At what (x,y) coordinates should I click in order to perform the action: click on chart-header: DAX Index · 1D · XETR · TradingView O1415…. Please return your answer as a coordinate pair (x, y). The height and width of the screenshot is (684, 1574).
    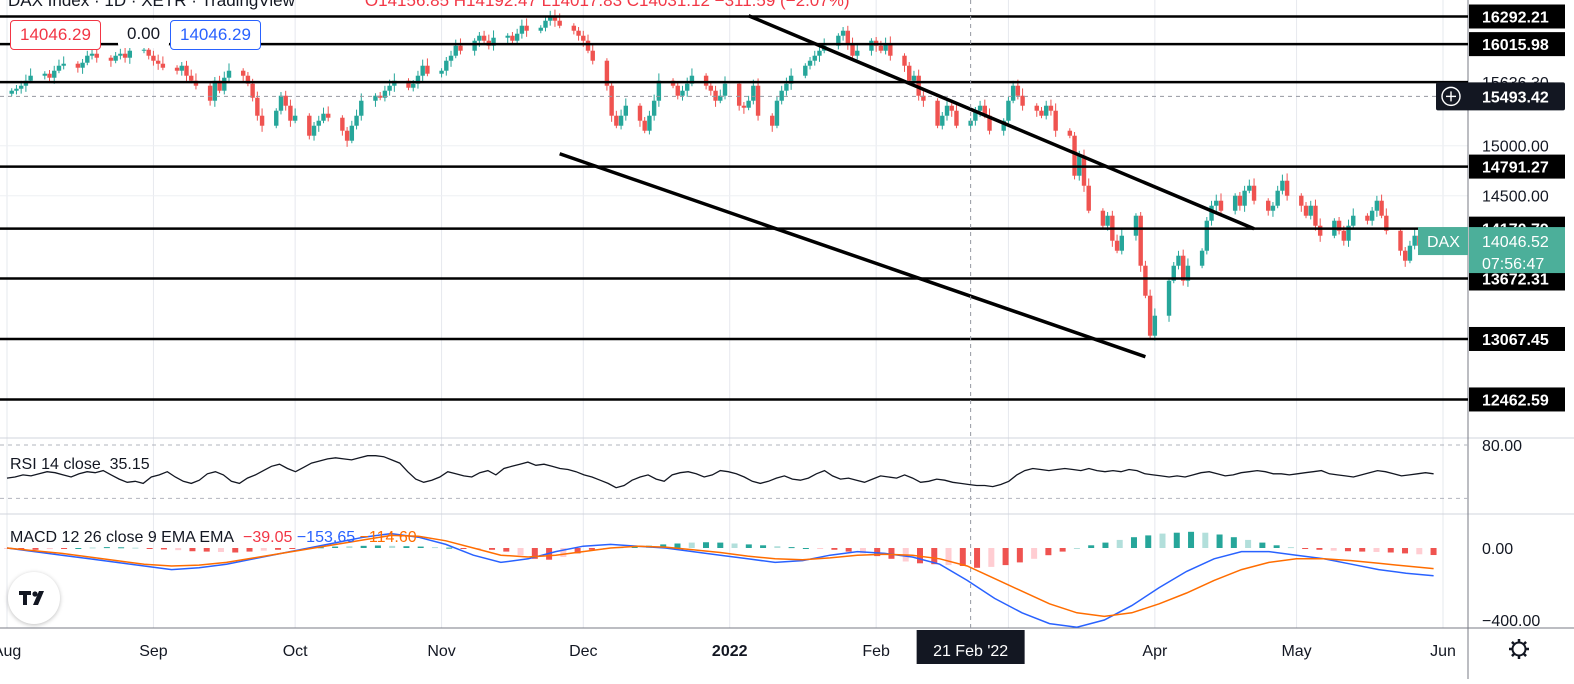
    Looking at the image, I should click on (429, 5).